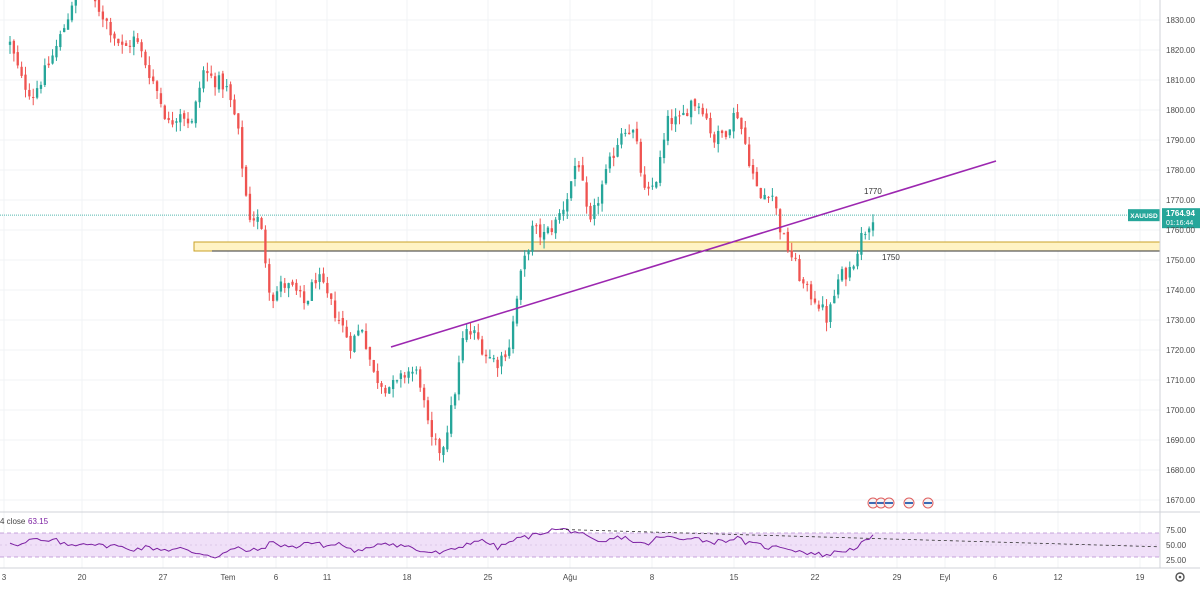 The width and height of the screenshot is (1200, 592). I want to click on divergence-line, so click(860, 538).